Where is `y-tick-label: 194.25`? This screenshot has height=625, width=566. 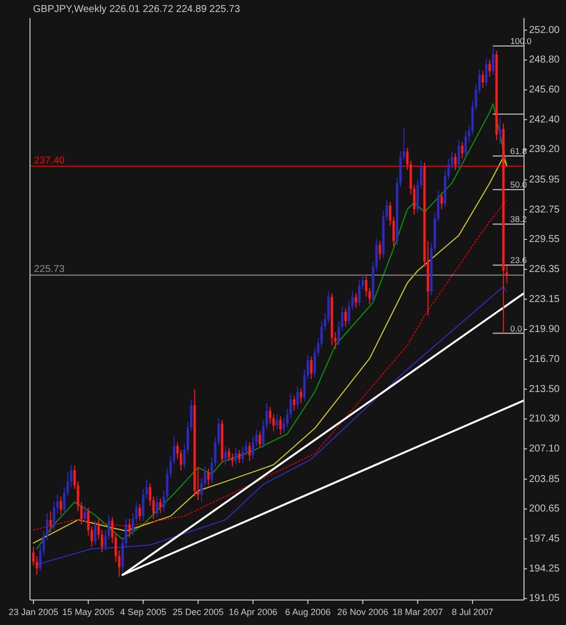 y-tick-label: 194.25 is located at coordinates (544, 568).